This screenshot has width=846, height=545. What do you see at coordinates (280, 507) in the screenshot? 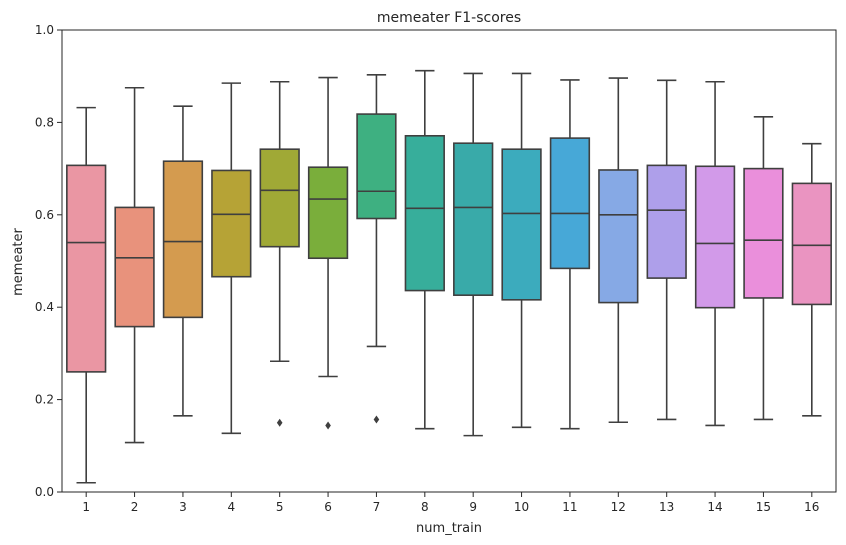
I see `x-tick-label: 5` at bounding box center [280, 507].